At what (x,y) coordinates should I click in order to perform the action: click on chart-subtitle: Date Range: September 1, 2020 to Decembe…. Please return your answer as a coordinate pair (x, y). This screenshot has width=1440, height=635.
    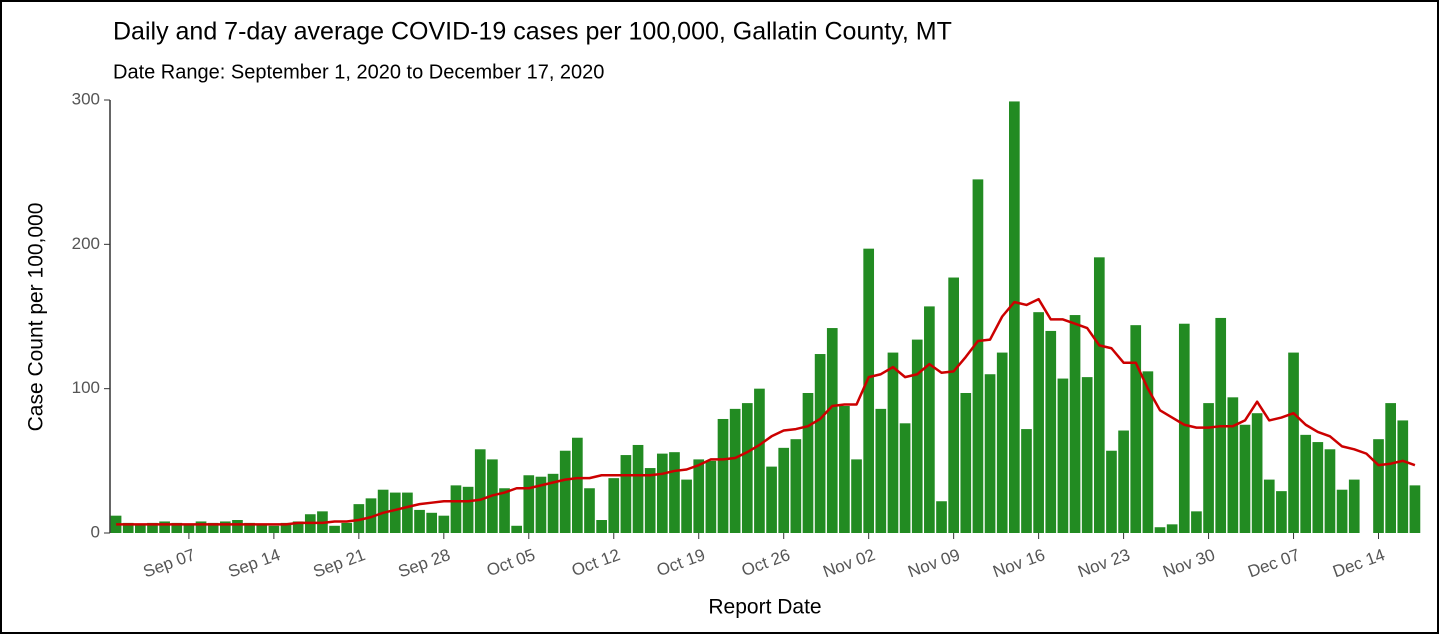
    Looking at the image, I should click on (358, 72).